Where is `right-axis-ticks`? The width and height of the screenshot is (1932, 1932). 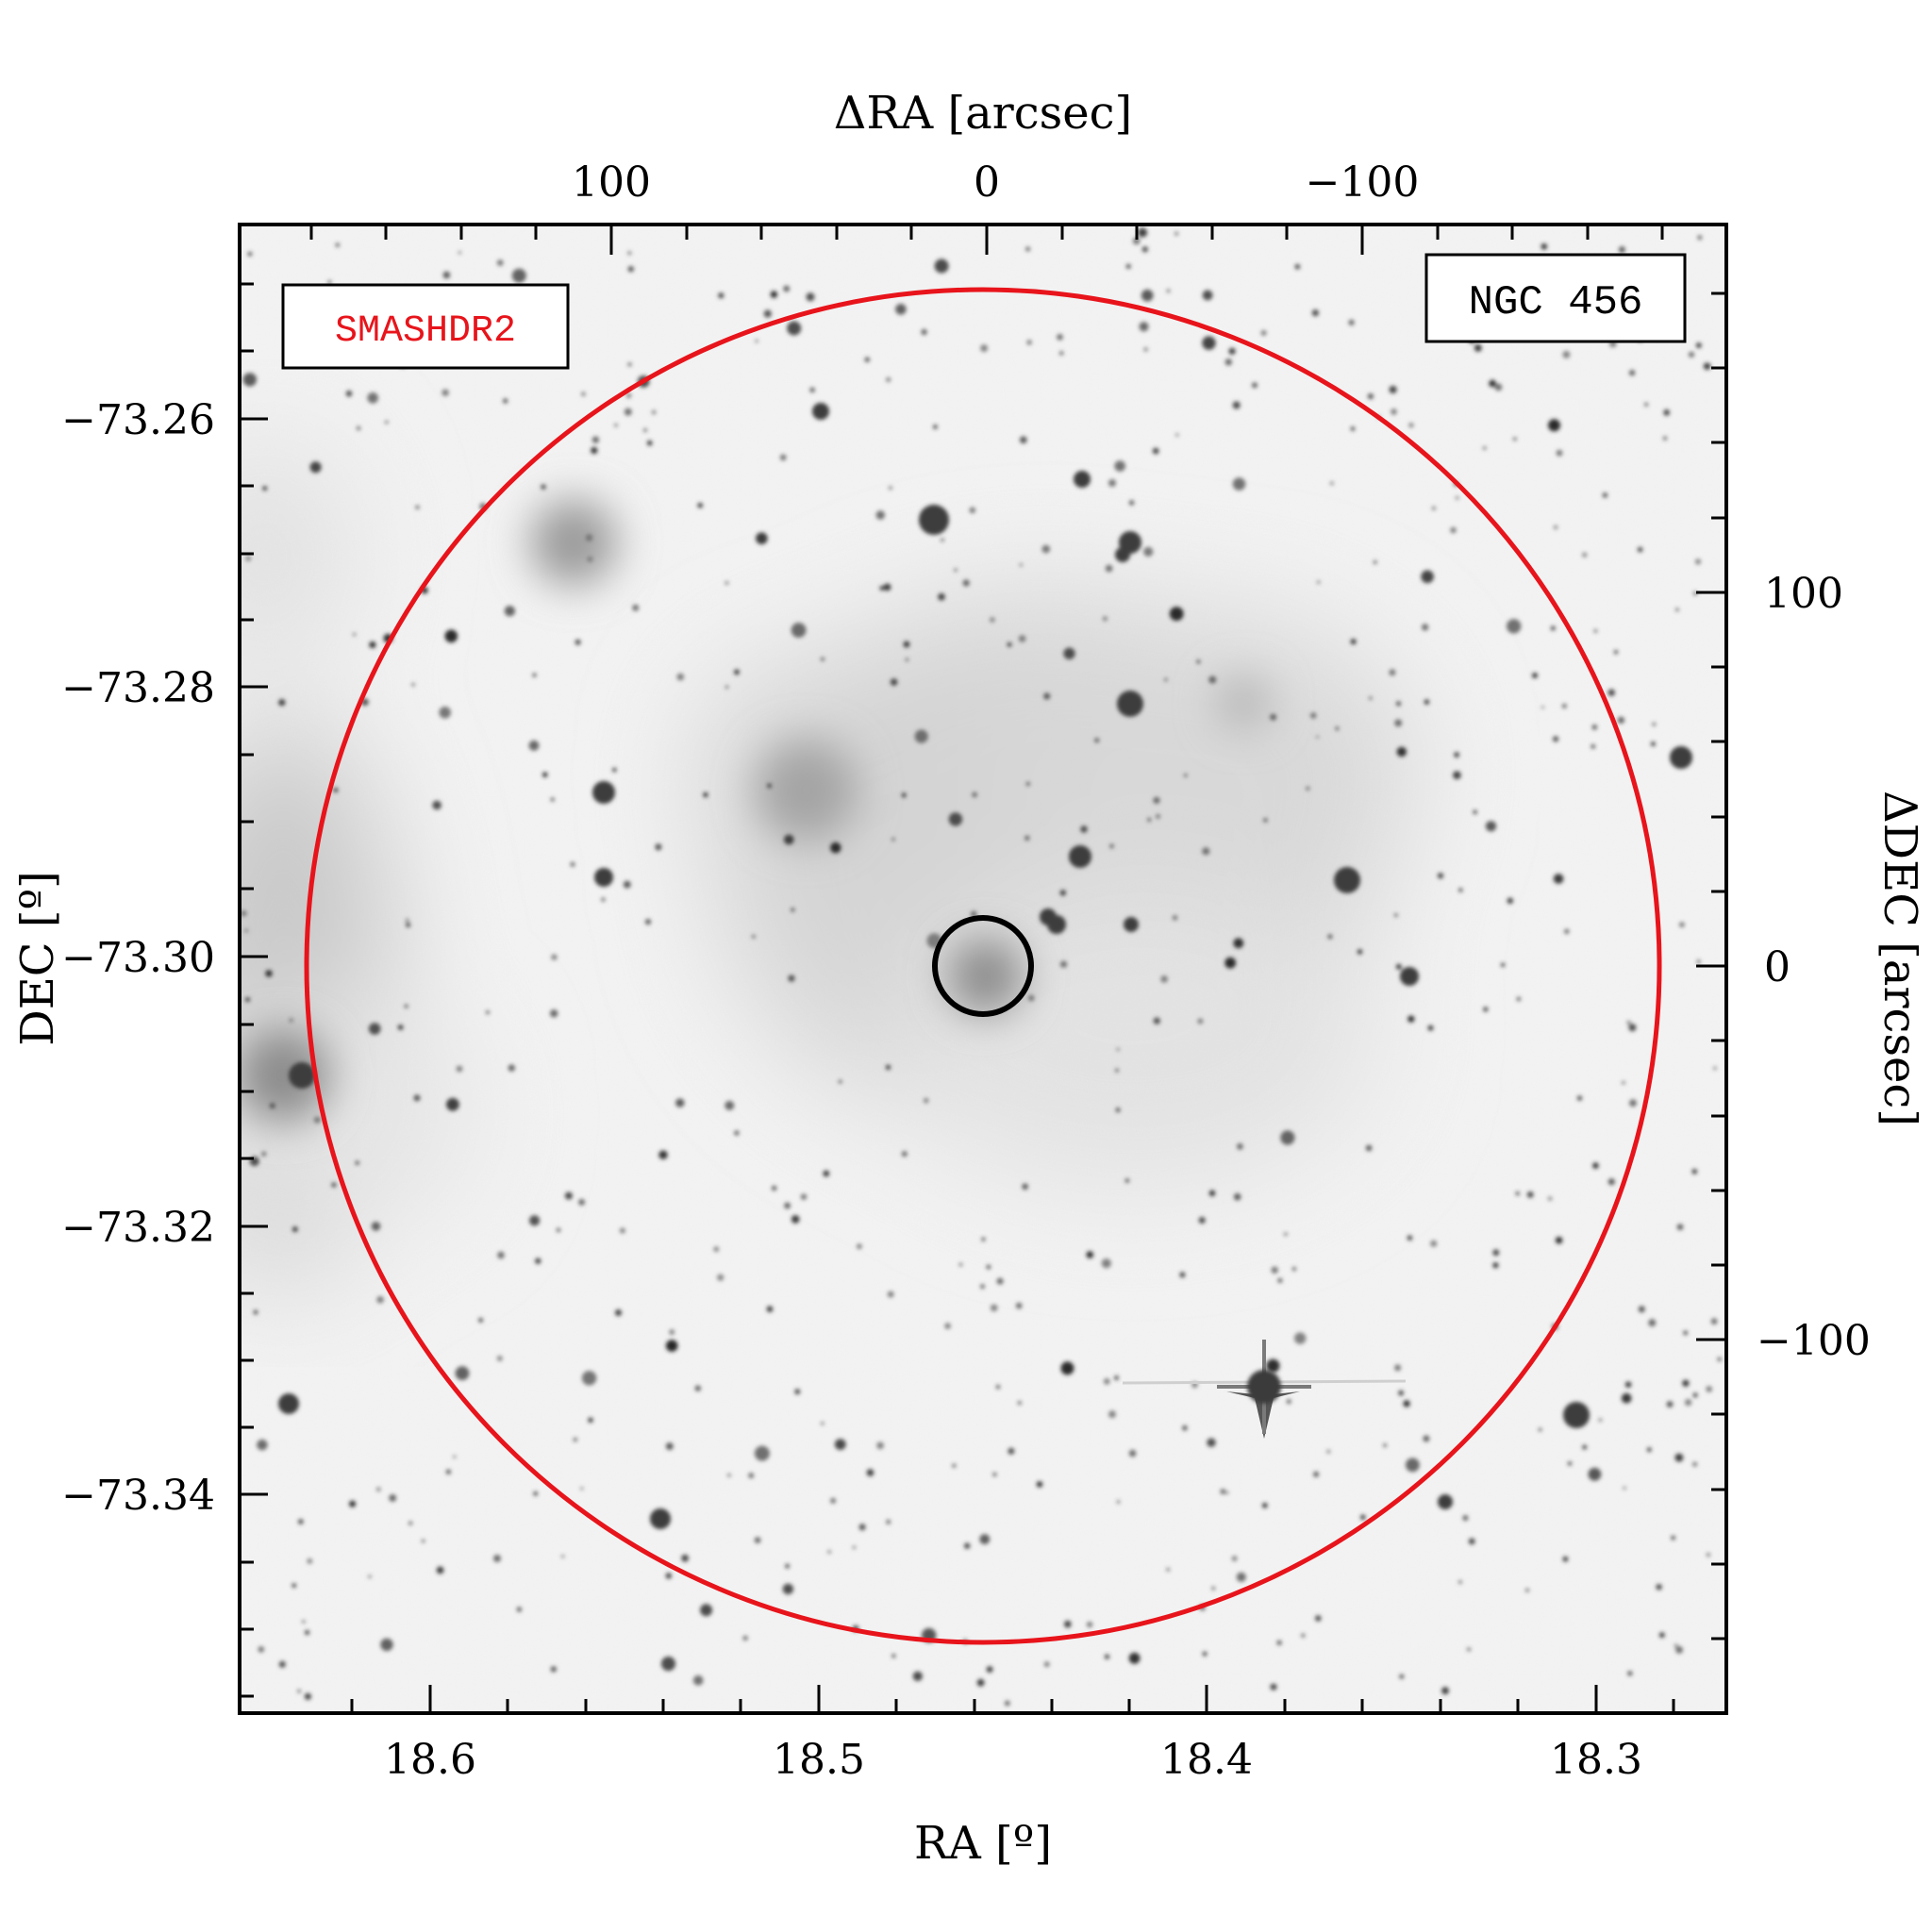
right-axis-ticks is located at coordinates (1711, 966).